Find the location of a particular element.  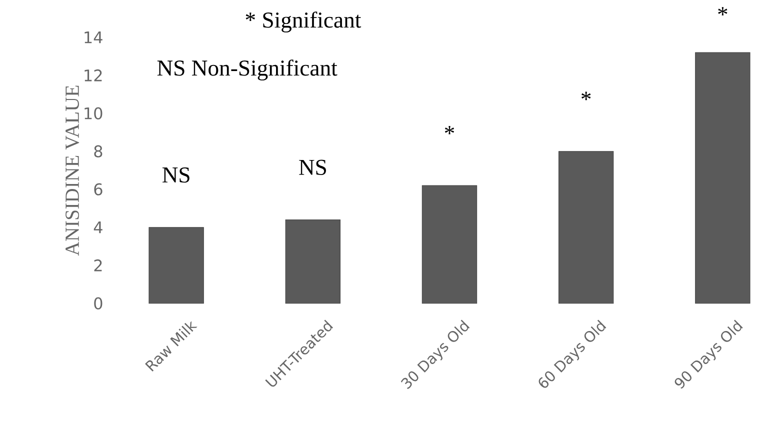

y-tick-label: 4 is located at coordinates (98, 228).